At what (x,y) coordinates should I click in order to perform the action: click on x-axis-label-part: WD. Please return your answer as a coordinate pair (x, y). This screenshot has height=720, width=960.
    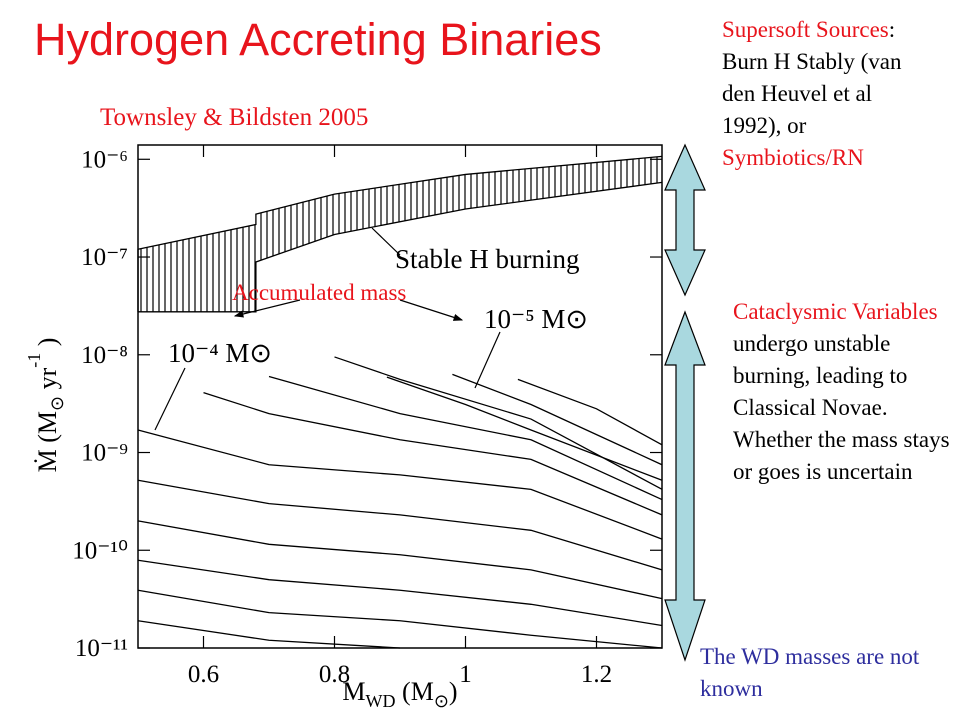
    Looking at the image, I should click on (381, 701).